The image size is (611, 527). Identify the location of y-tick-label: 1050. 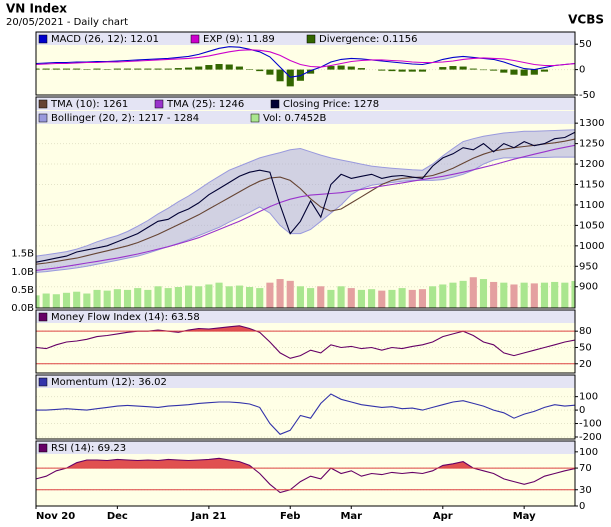
(591, 225).